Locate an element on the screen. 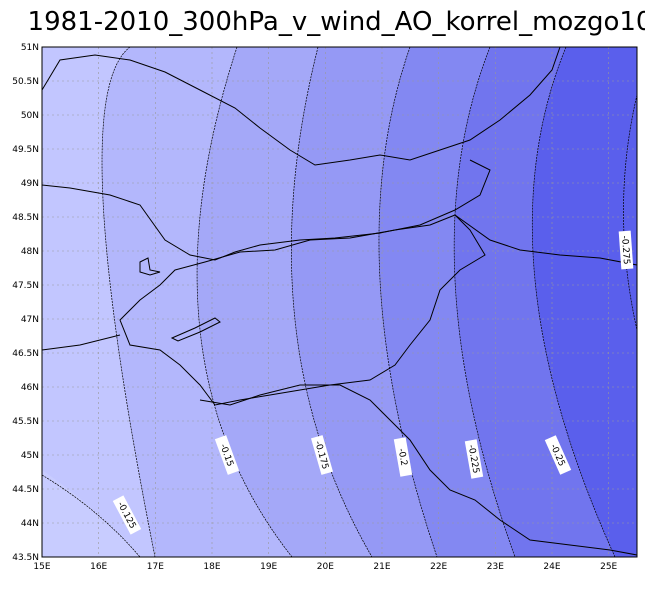  y-tick-label: 49.5N is located at coordinates (25, 150).